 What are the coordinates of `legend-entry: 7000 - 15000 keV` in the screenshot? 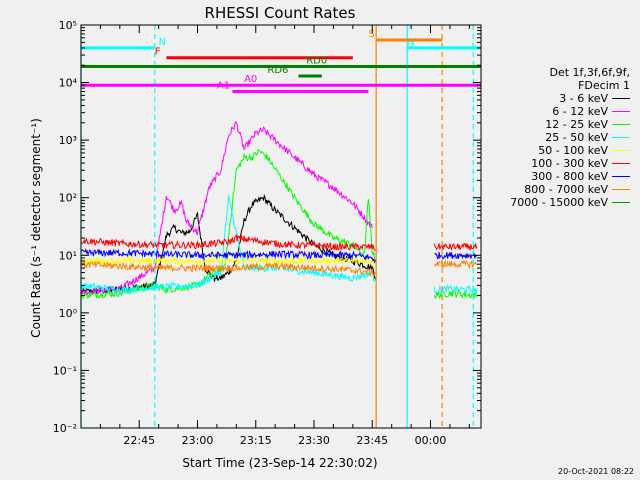 It's located at (555, 202).